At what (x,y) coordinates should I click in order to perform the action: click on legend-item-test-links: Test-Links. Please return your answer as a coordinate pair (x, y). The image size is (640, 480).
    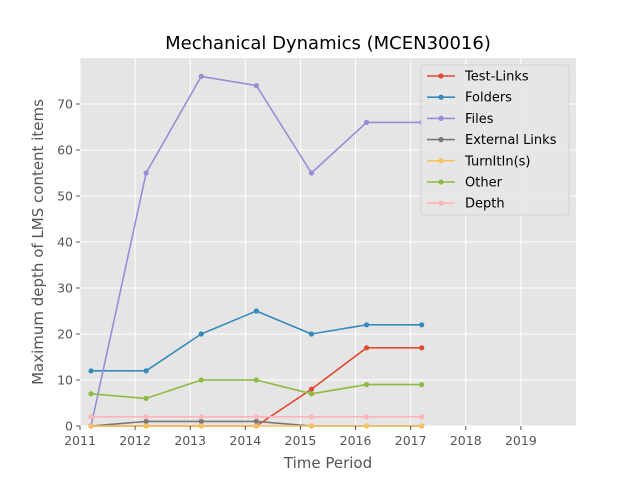
    Looking at the image, I should click on (478, 77).